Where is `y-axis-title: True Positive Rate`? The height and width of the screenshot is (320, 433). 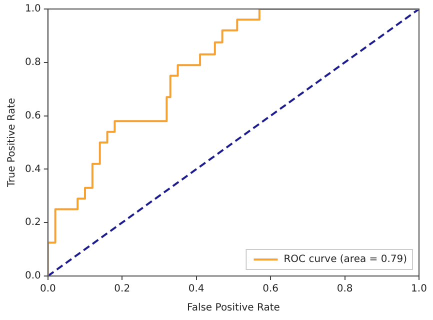 y-axis-title: True Positive Rate is located at coordinates (12, 143).